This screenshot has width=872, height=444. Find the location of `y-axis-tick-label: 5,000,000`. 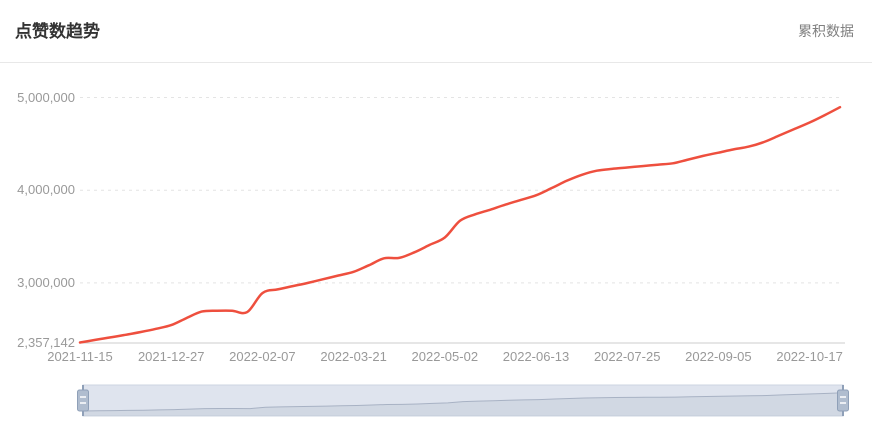

y-axis-tick-label: 5,000,000 is located at coordinates (46, 97).